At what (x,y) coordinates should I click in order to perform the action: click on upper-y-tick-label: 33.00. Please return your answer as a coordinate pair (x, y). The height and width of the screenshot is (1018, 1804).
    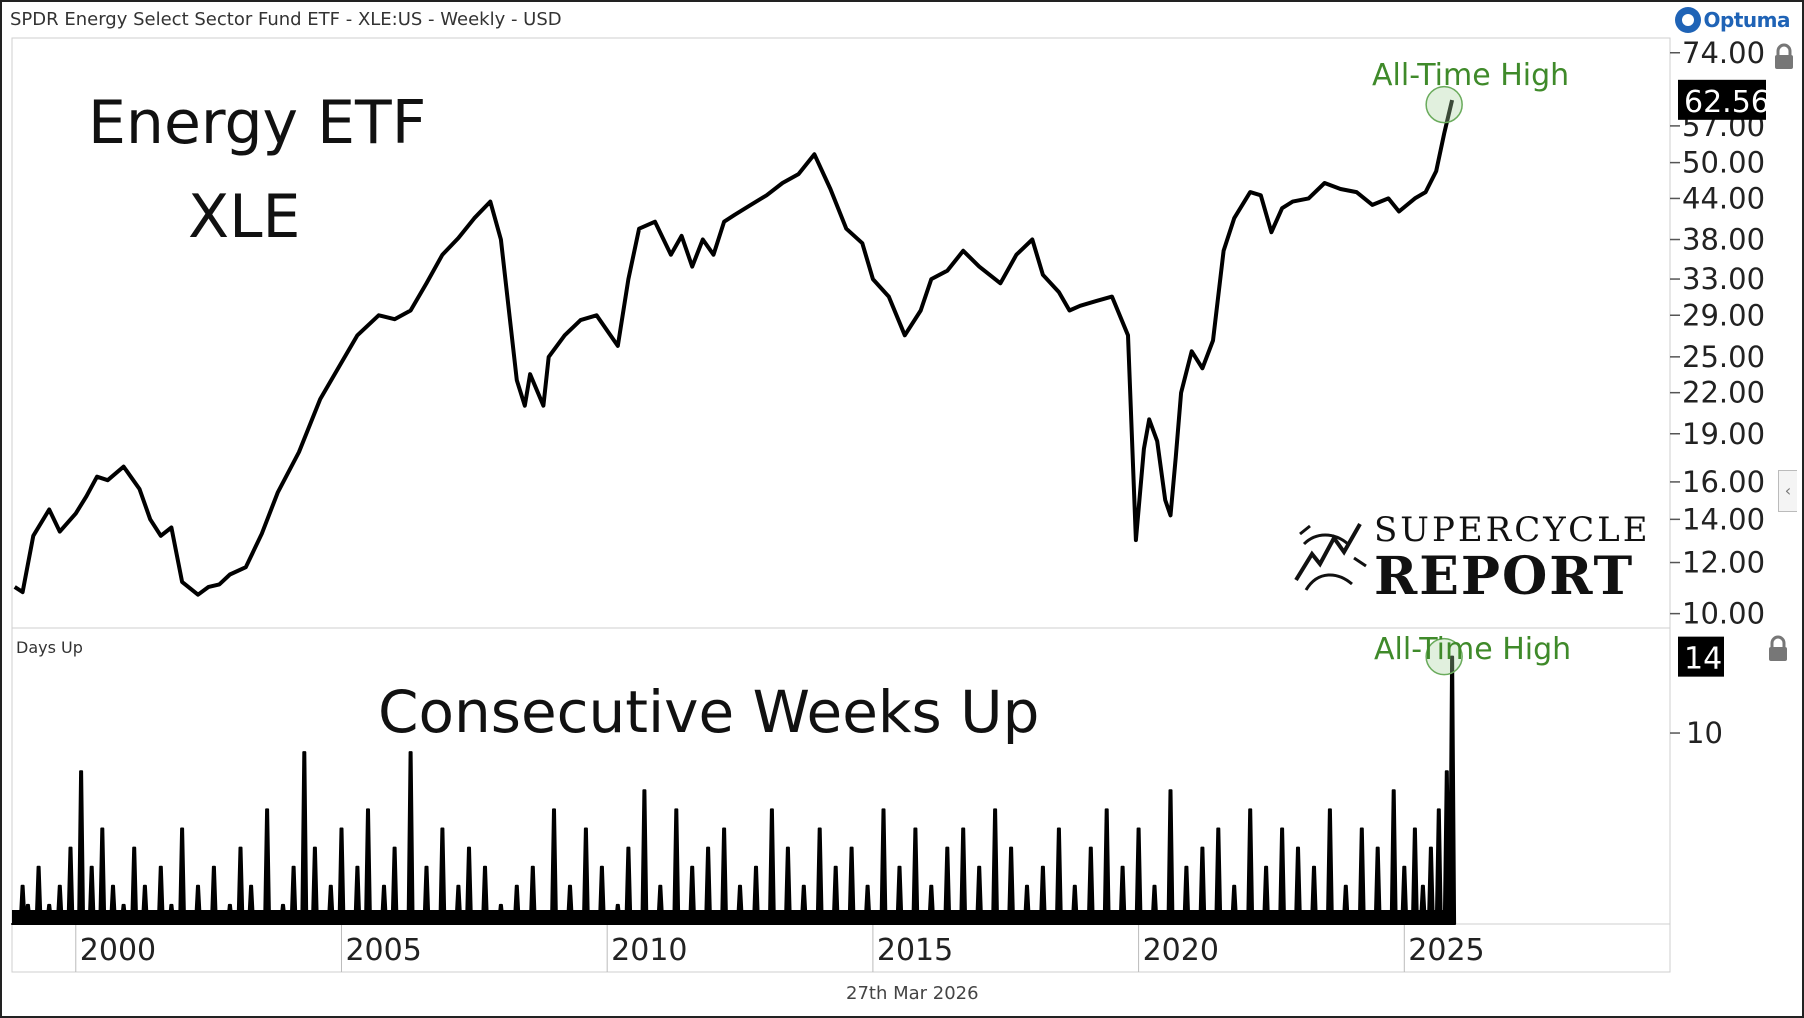
    Looking at the image, I should click on (1723, 279).